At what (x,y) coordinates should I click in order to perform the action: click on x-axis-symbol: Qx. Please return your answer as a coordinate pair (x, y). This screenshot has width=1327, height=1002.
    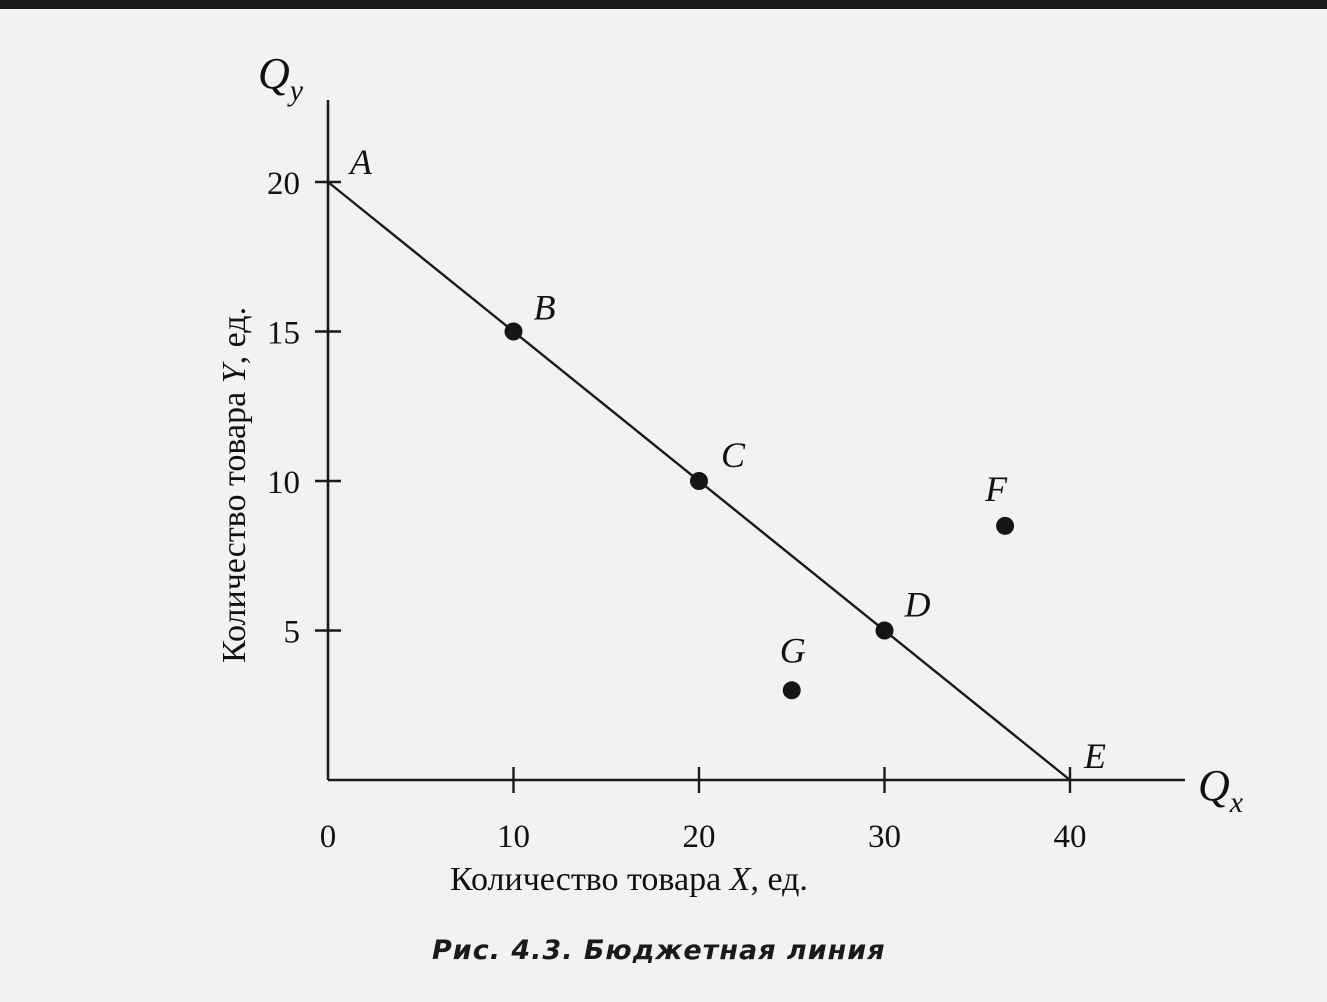
    Looking at the image, I should click on (1221, 790).